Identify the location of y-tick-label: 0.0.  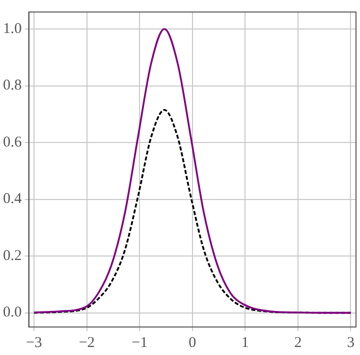
(12, 312).